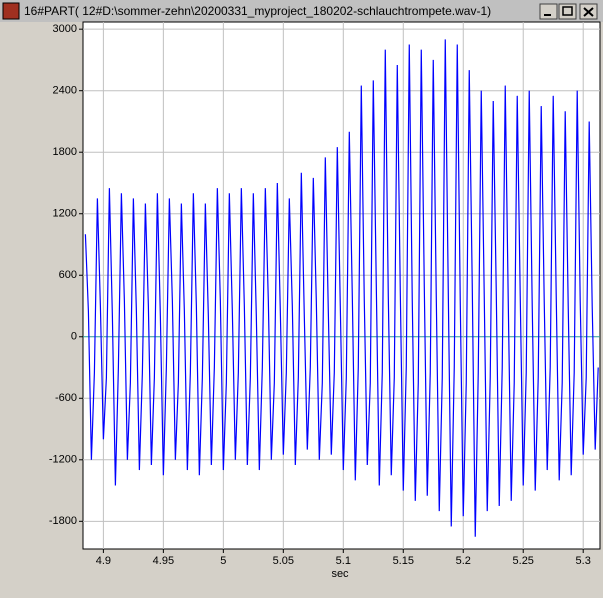 The image size is (603, 598). I want to click on x-axis-label: sec, so click(340, 574).